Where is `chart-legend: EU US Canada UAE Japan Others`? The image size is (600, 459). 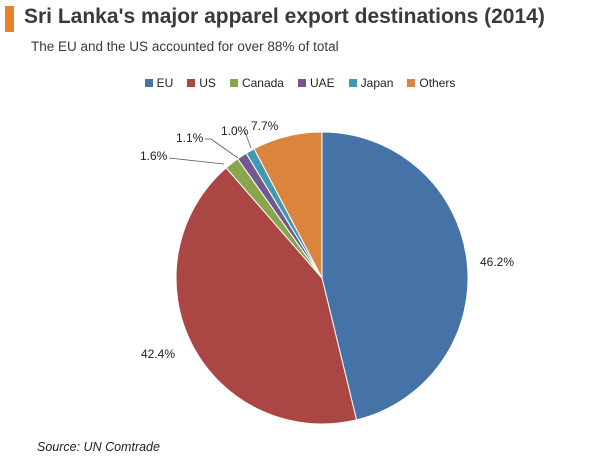
chart-legend: EU US Canada UAE Japan Others is located at coordinates (300, 83).